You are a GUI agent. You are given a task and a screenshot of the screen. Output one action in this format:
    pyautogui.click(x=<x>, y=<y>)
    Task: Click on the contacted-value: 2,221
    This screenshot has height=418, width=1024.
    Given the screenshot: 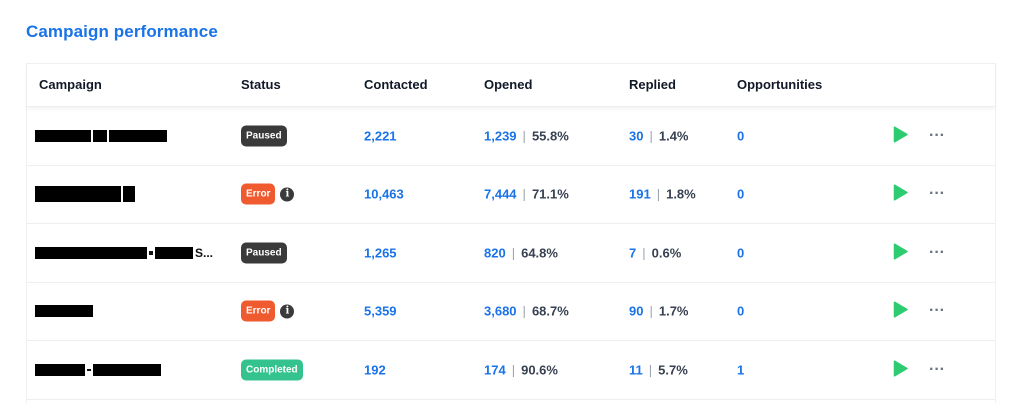 What is the action you would take?
    pyautogui.click(x=380, y=136)
    